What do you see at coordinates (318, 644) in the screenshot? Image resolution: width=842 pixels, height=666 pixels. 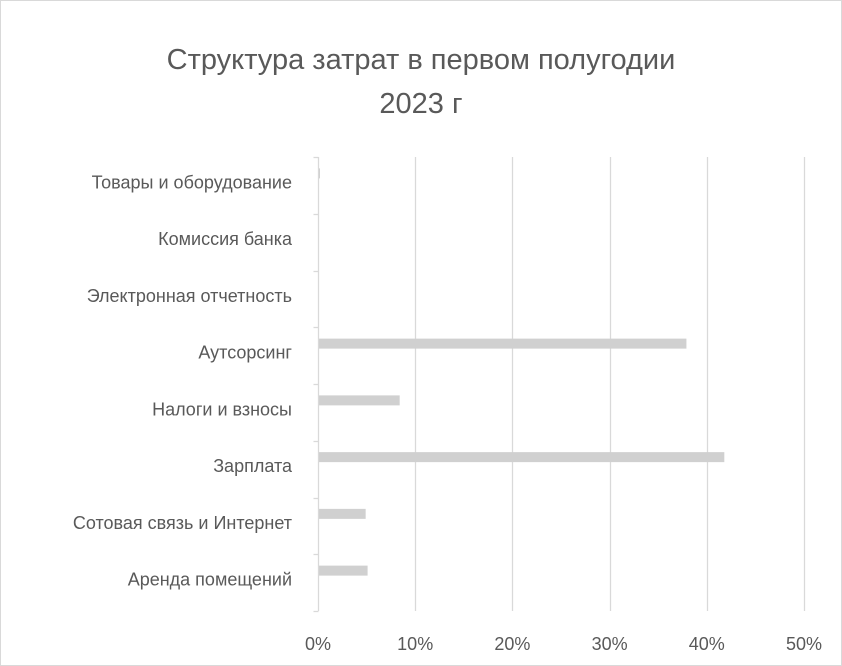 I see `x-tick-label: 0%` at bounding box center [318, 644].